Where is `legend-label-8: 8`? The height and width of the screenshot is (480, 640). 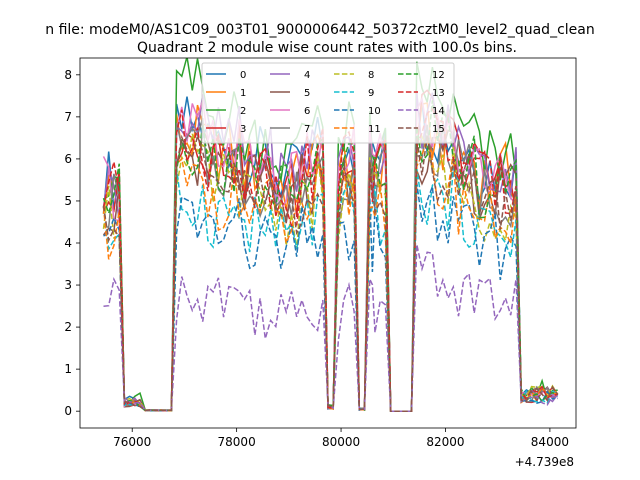 legend-label-8: 8 is located at coordinates (371, 75).